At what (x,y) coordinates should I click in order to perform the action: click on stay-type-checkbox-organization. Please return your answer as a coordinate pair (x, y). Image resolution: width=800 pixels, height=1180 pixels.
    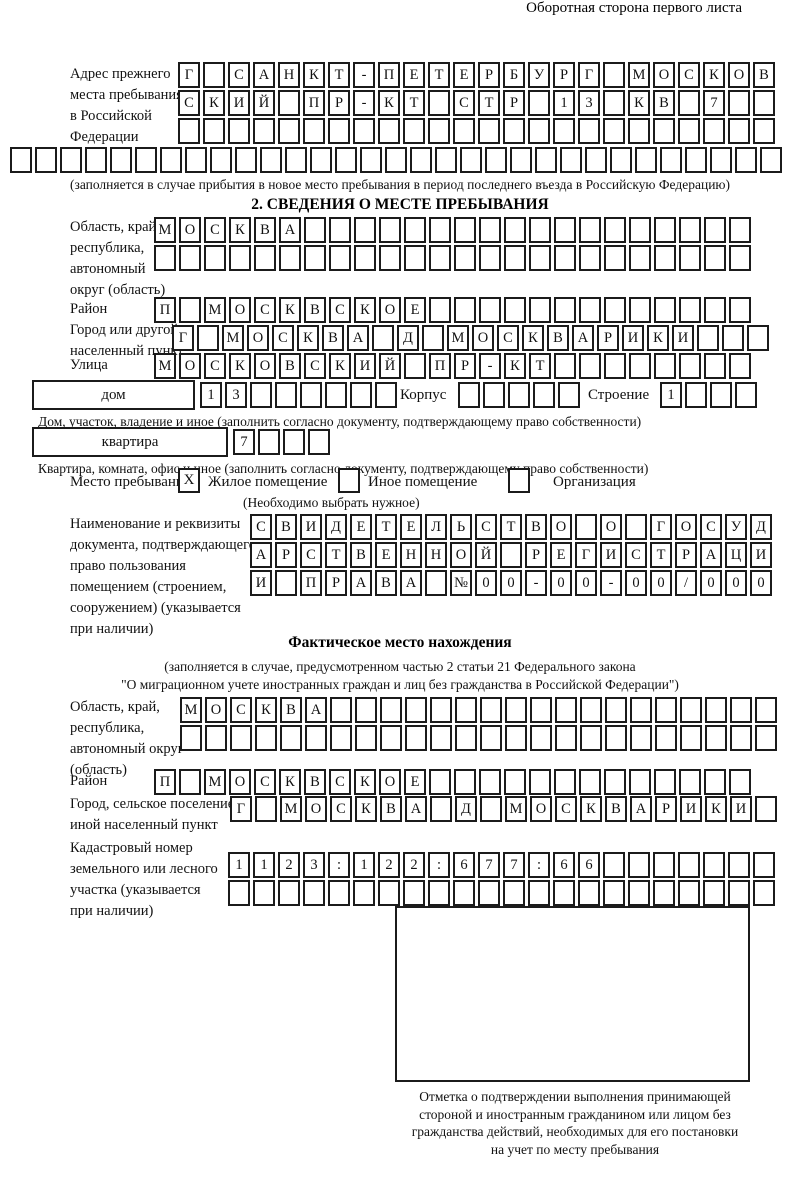
    Looking at the image, I should click on (519, 480).